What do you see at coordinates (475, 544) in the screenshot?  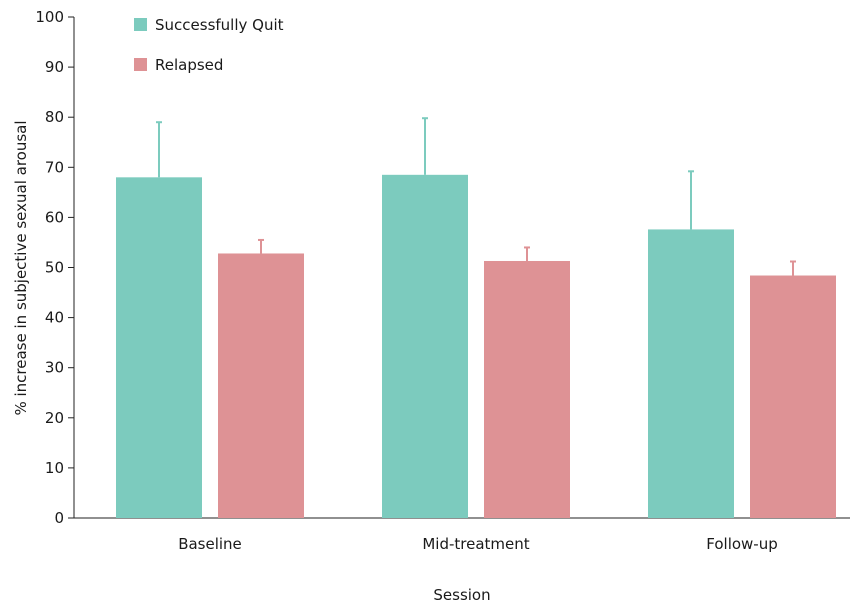 I see `x-tick-label: Mid-treatment` at bounding box center [475, 544].